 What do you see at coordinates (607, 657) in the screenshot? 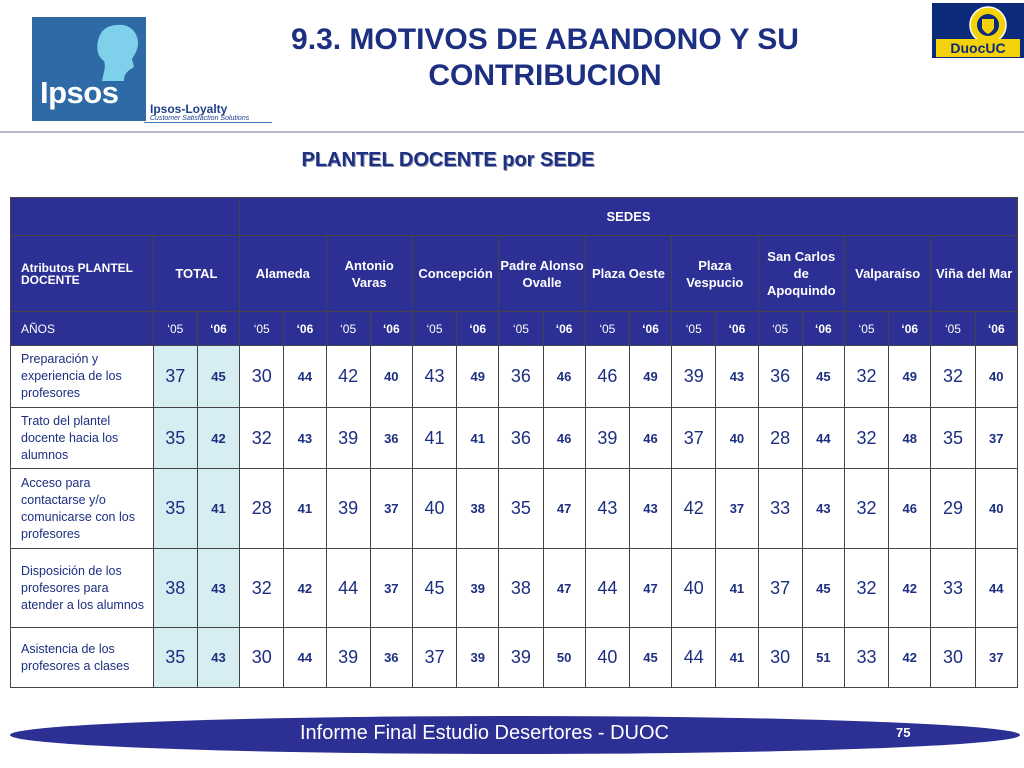
I see `value-05-cell: 40` at bounding box center [607, 657].